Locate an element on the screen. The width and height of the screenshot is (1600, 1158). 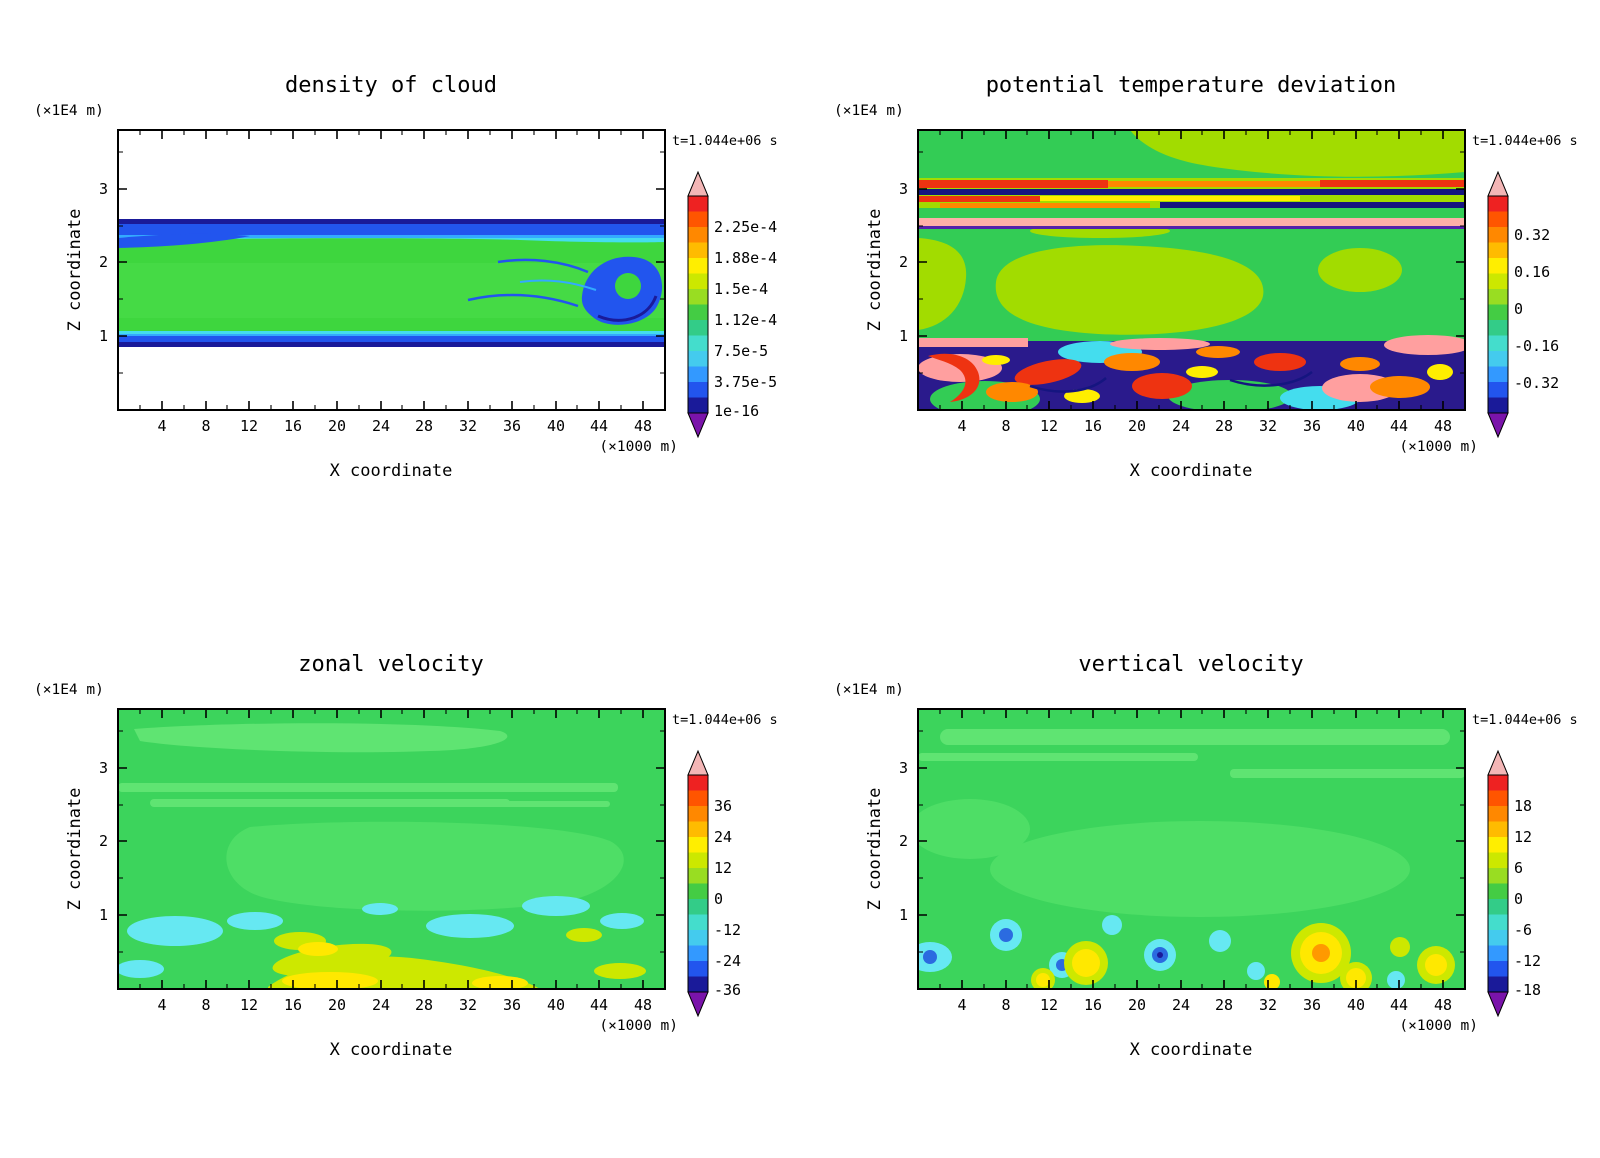
colorbar-label: 0.32 is located at coordinates (1532, 235).